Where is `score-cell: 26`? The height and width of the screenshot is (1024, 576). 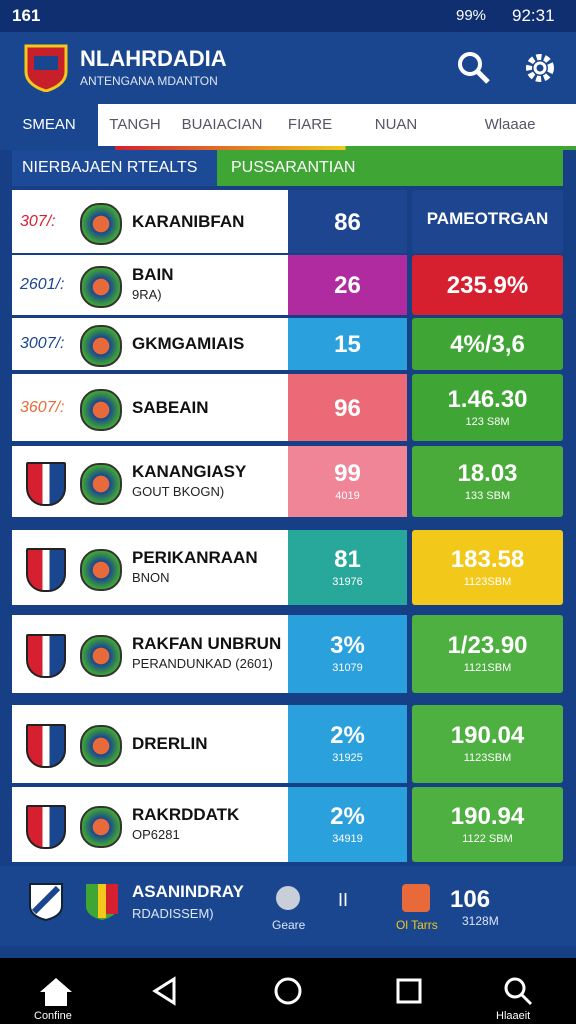
score-cell: 26 is located at coordinates (347, 285).